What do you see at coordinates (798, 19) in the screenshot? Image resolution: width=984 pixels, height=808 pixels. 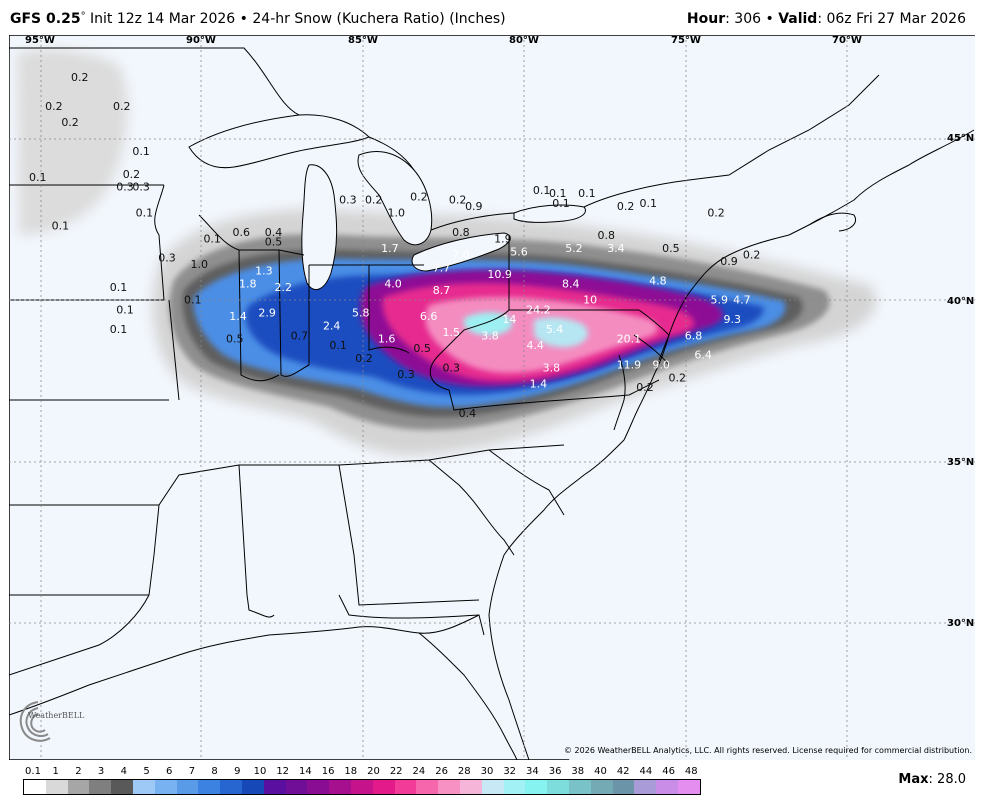 I see `valid-label: Valid` at bounding box center [798, 19].